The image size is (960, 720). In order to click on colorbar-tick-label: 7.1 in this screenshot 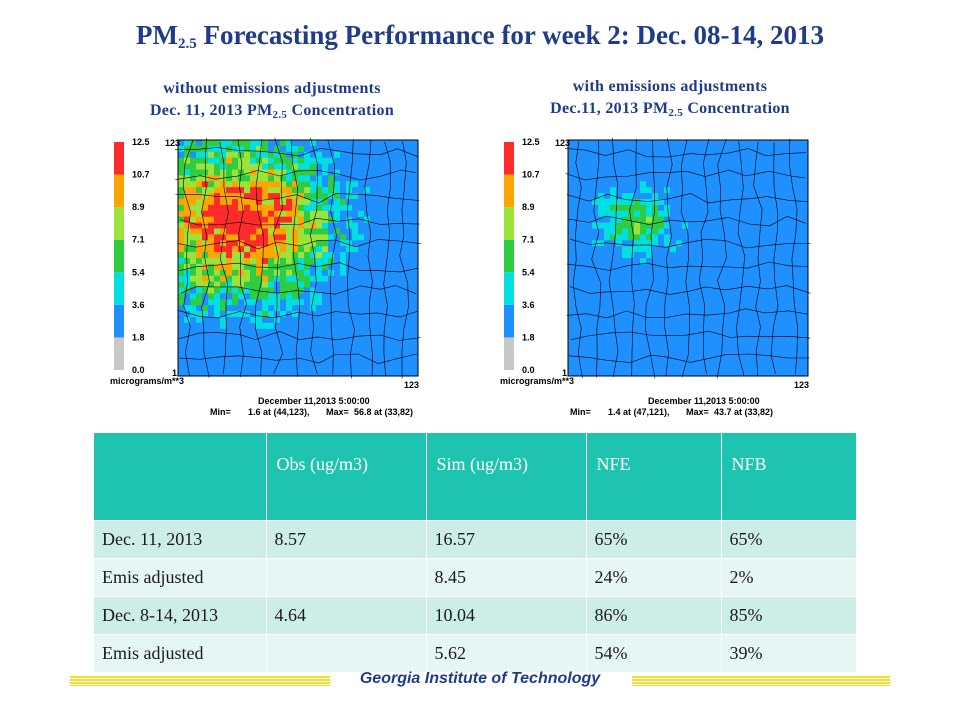, I will do `click(528, 240)`.